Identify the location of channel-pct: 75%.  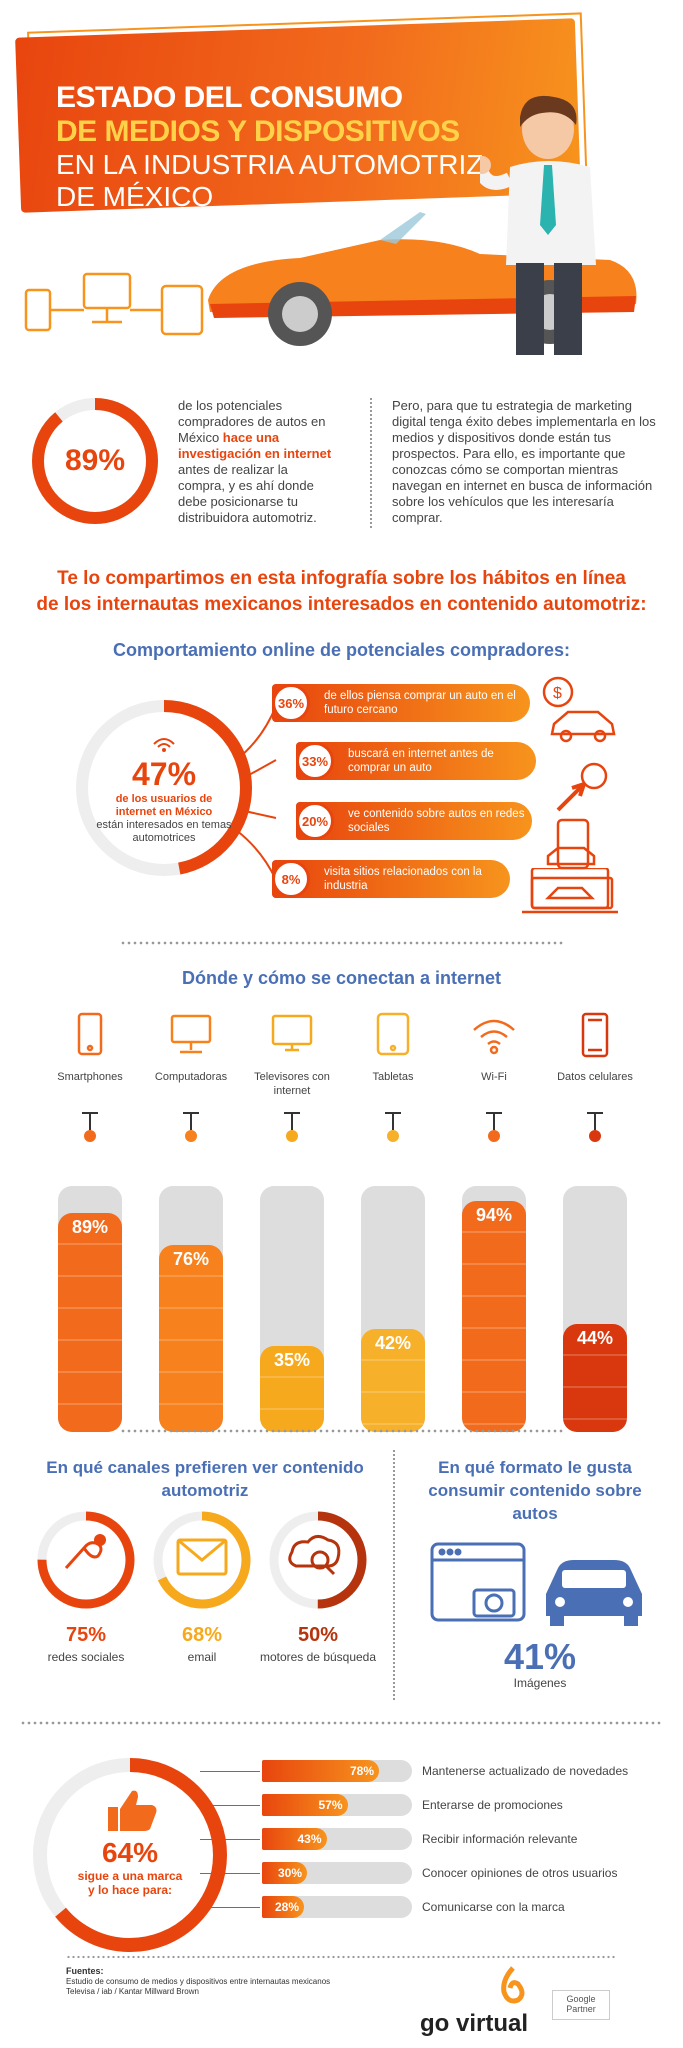
(86, 1635).